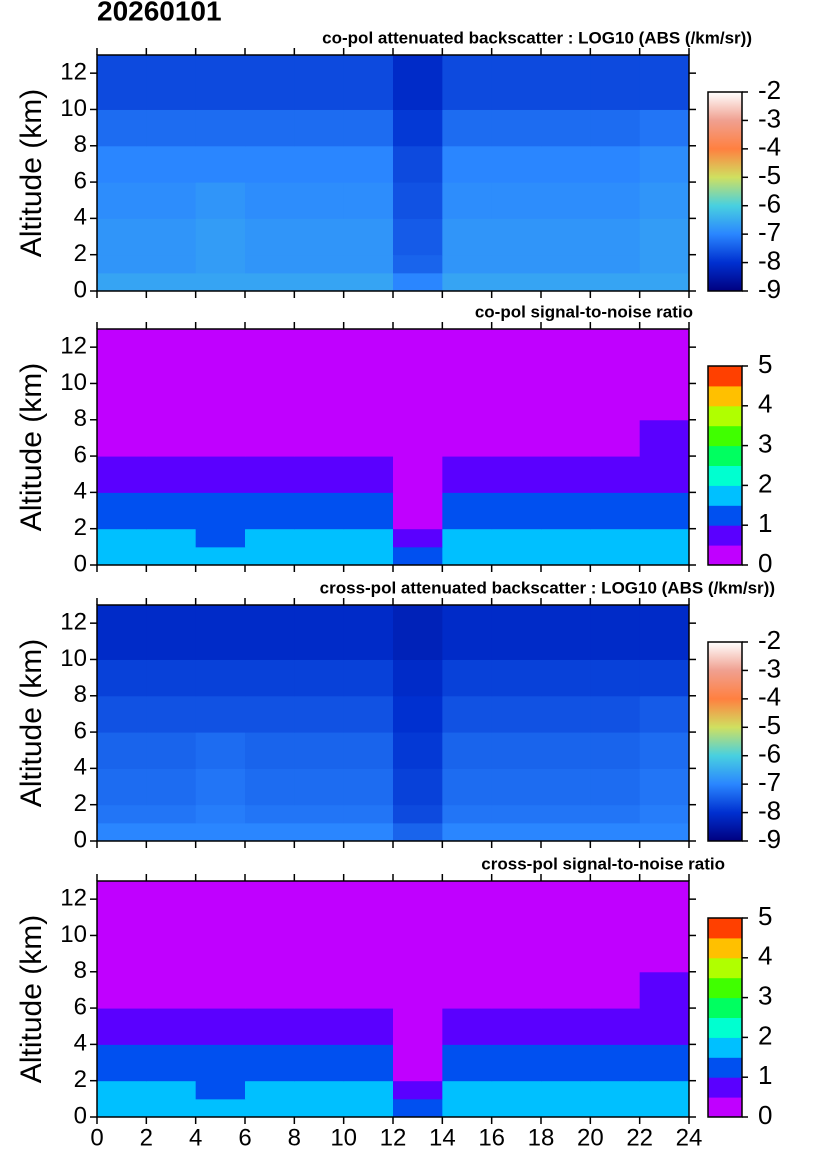  What do you see at coordinates (725, 741) in the screenshot?
I see `colorbar` at bounding box center [725, 741].